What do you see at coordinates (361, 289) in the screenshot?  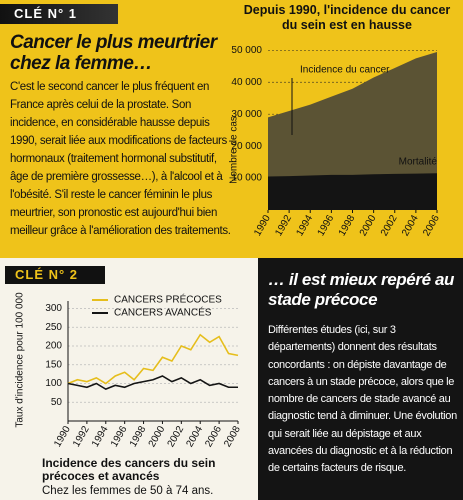 I see `heading: … il est mieux repéré au stade précoce` at bounding box center [361, 289].